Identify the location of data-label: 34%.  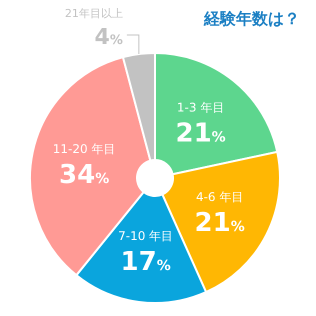
(84, 175).